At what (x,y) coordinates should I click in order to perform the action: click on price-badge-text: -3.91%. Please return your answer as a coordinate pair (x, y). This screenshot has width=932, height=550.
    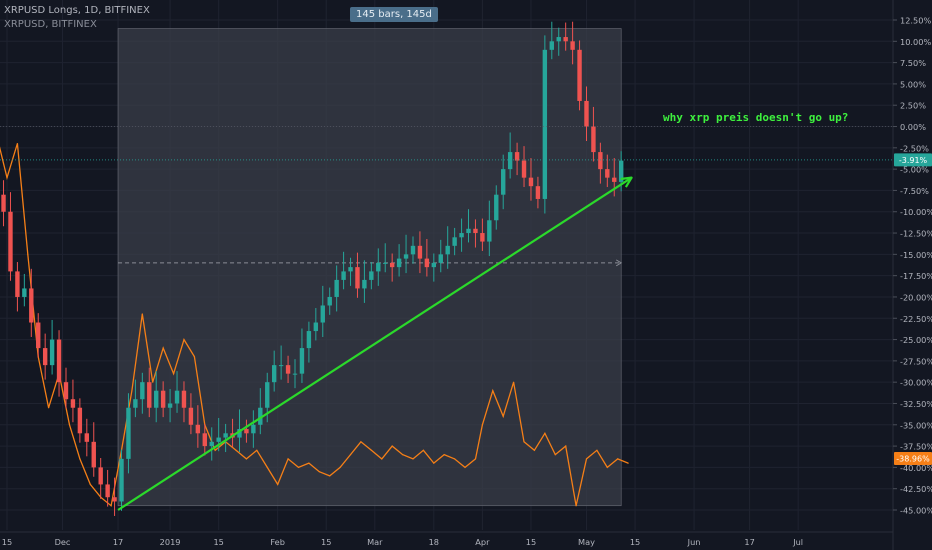
    Looking at the image, I should click on (913, 160).